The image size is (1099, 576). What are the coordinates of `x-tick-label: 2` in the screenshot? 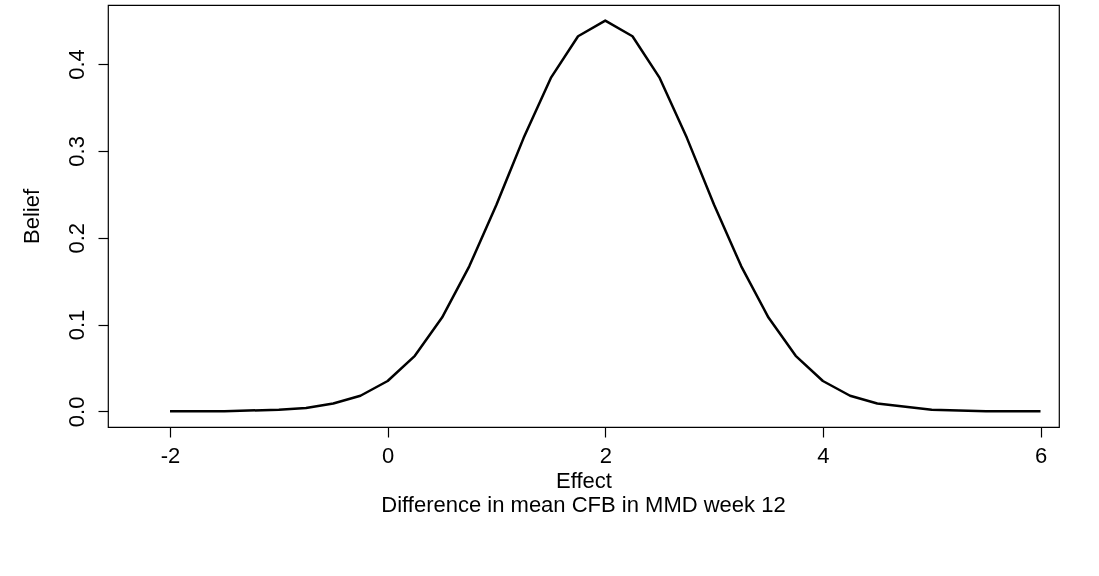 It's located at (605, 455).